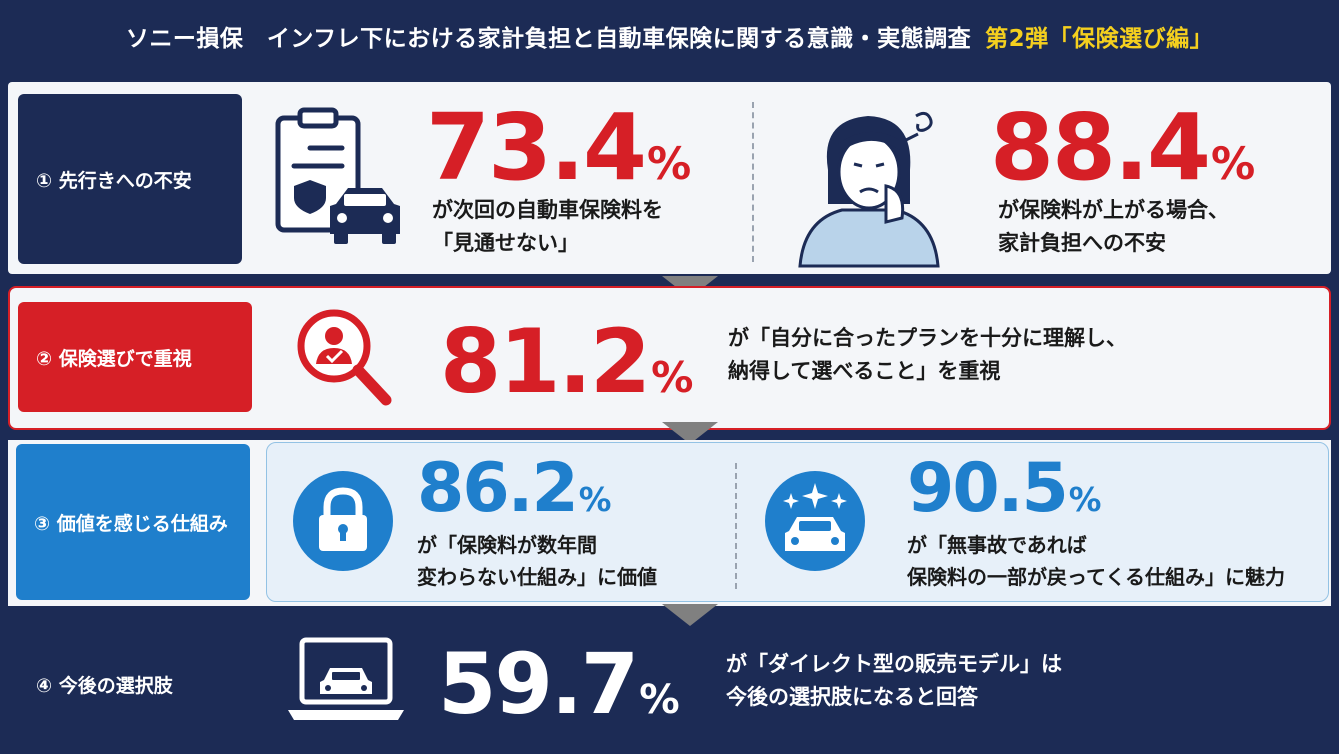 This screenshot has width=1339, height=754. Describe the element at coordinates (559, 684) in the screenshot. I see `stat-59-7: 59.7%` at that location.